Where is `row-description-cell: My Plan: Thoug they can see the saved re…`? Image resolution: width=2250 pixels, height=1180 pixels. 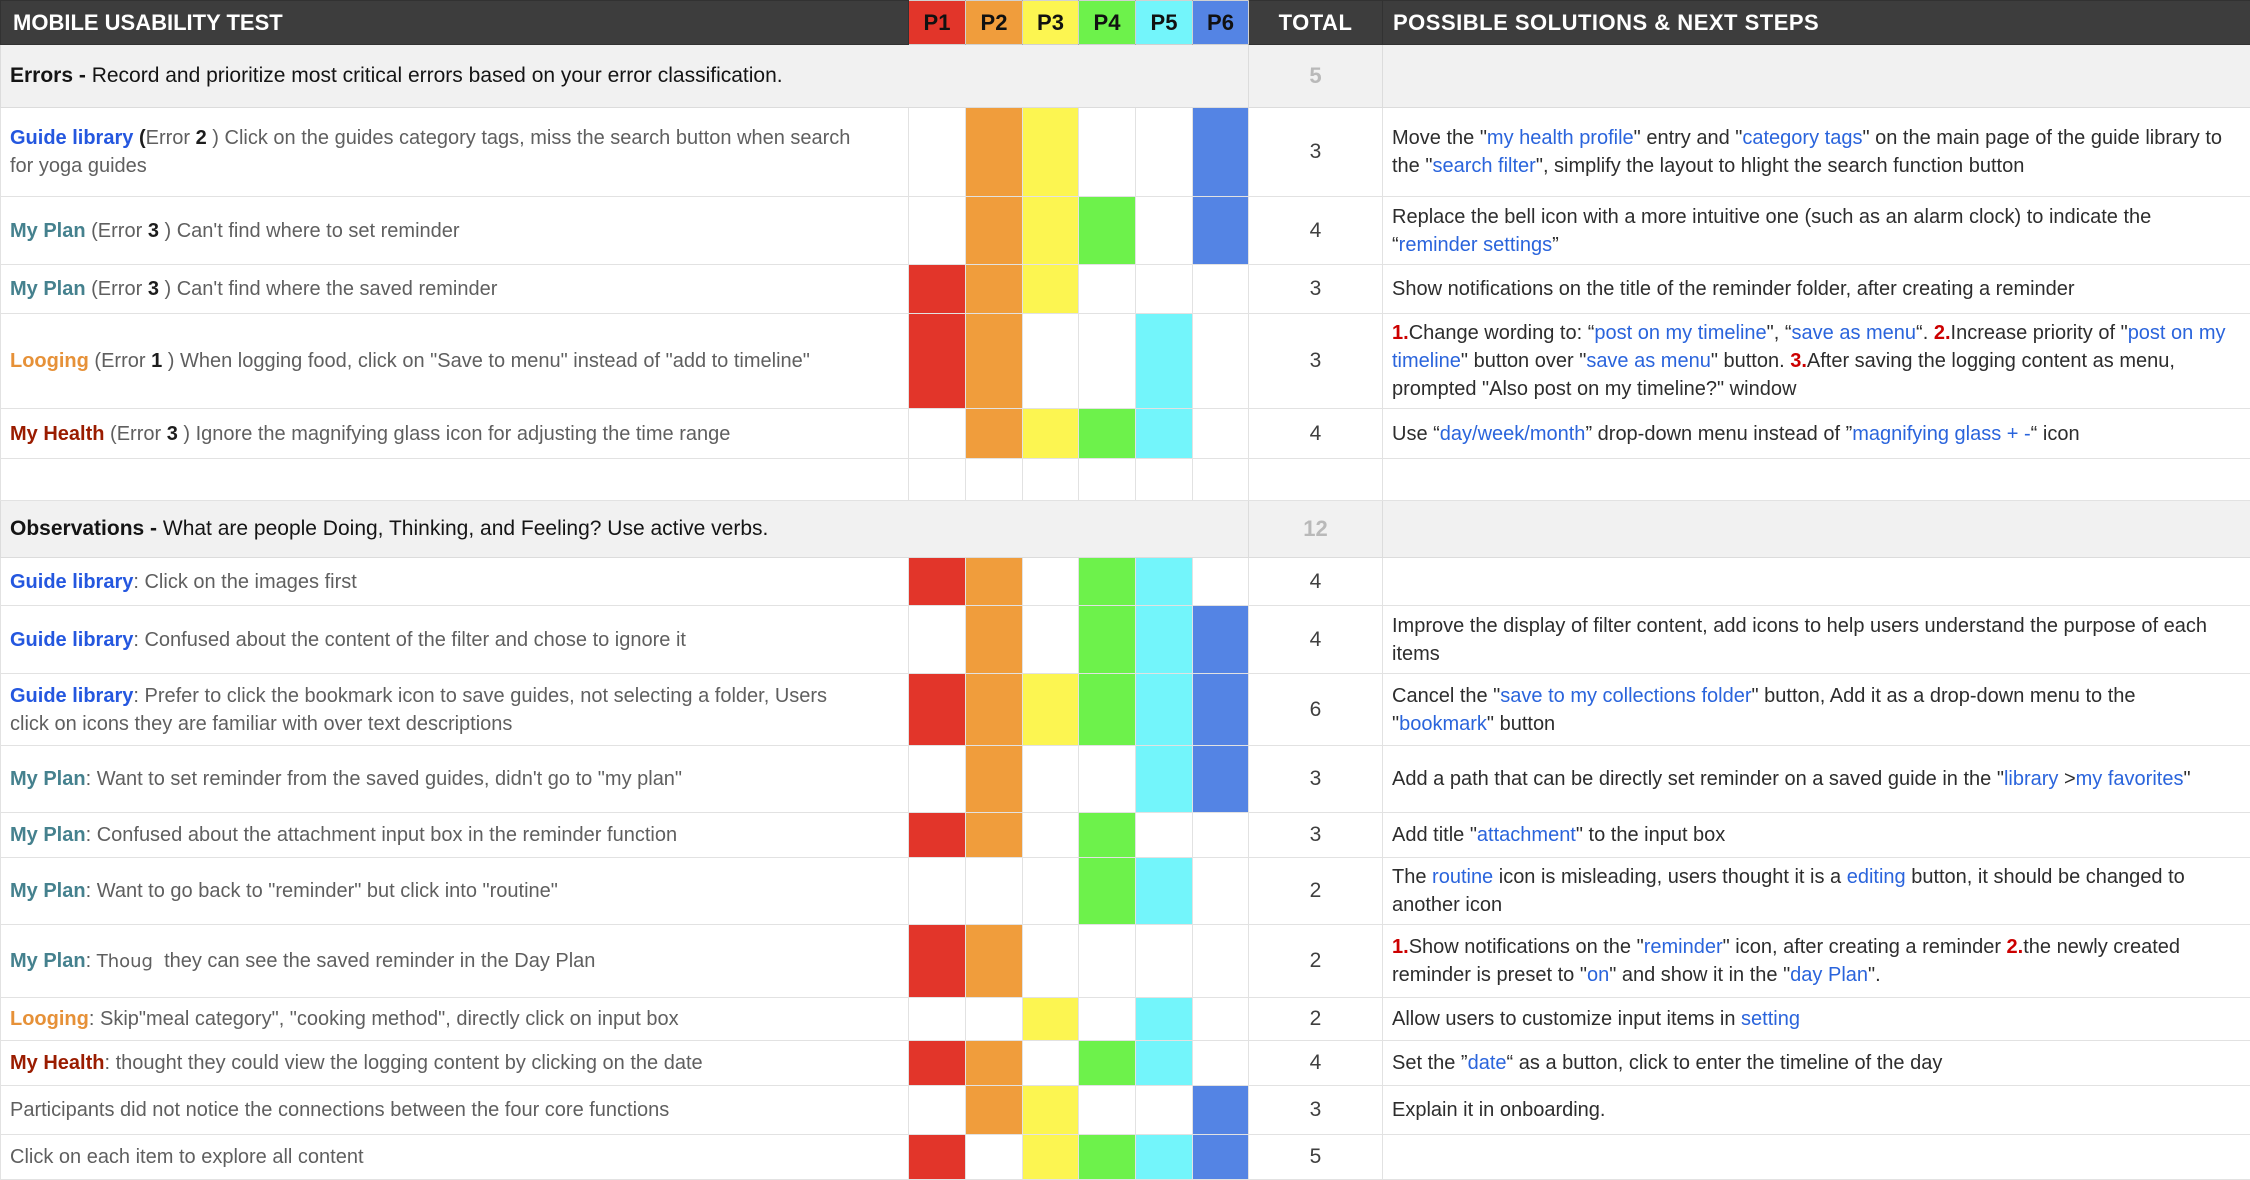
row-description-cell: My Plan: Thoug they can see the saved re… is located at coordinates (455, 961).